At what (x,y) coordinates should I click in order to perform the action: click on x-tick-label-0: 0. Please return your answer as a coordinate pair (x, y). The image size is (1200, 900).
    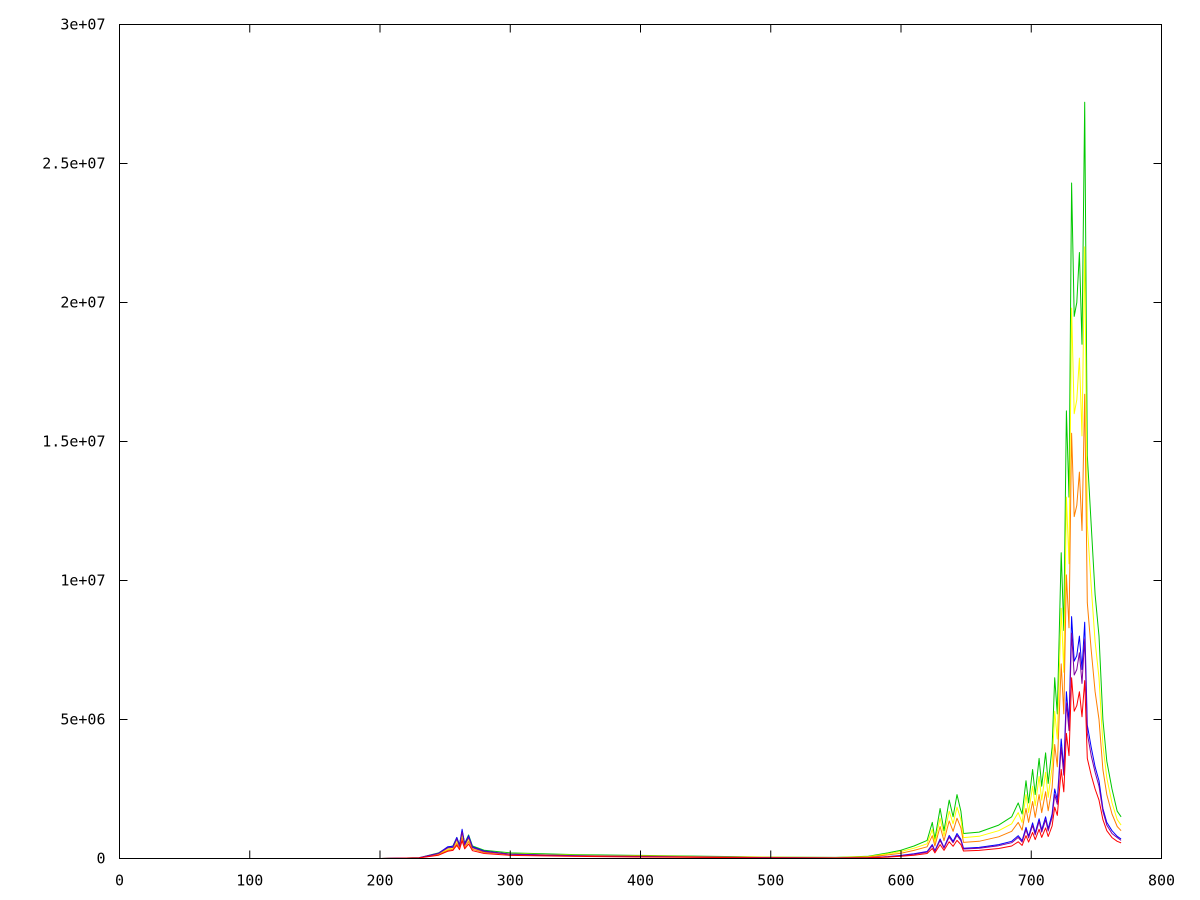
    Looking at the image, I should click on (119, 881).